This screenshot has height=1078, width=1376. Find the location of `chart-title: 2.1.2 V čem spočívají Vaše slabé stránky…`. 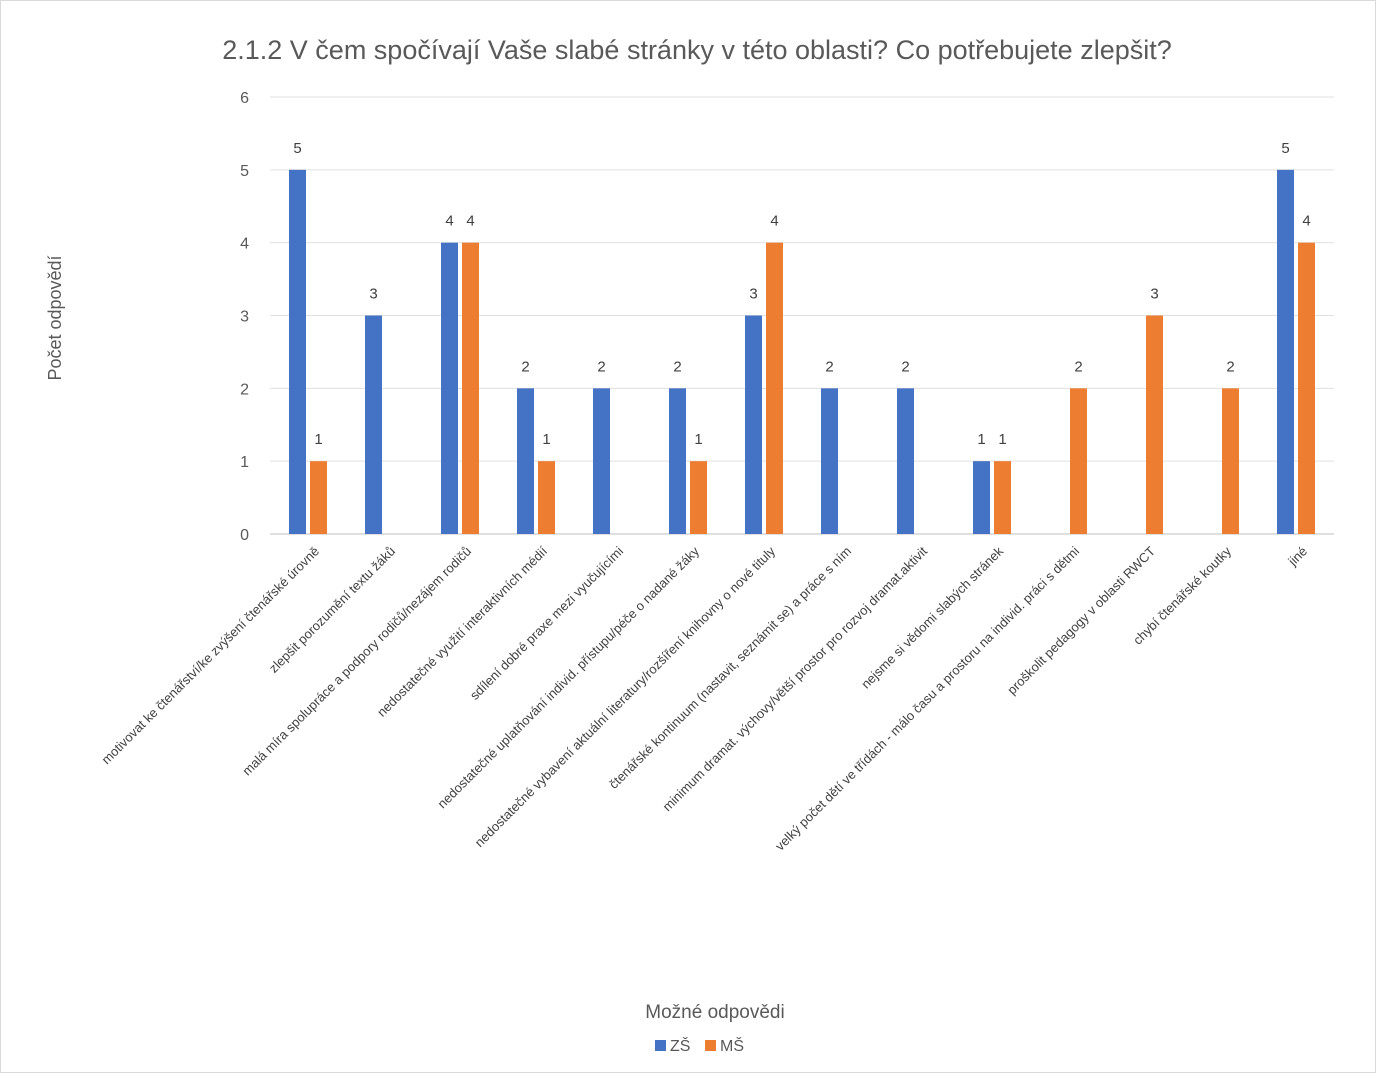

chart-title: 2.1.2 V čem spočívají Vaše slabé stránky… is located at coordinates (697, 50).